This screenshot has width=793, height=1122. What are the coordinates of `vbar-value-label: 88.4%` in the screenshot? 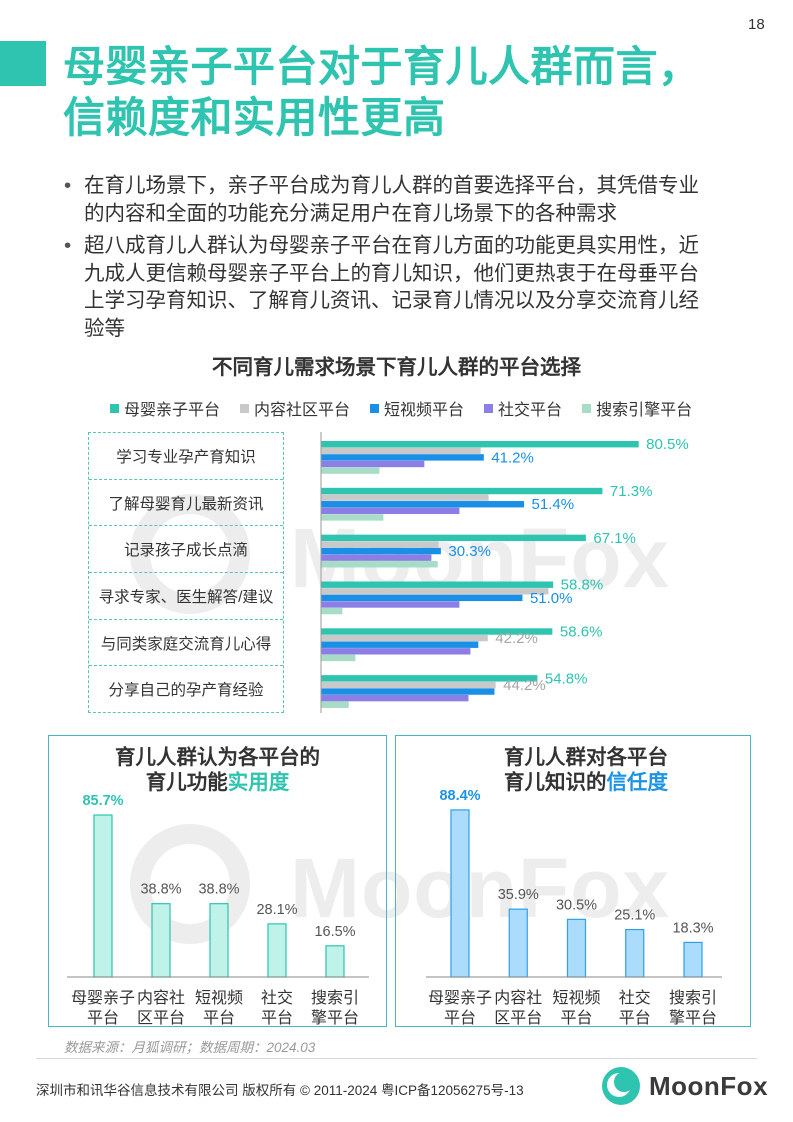 It's located at (459, 796).